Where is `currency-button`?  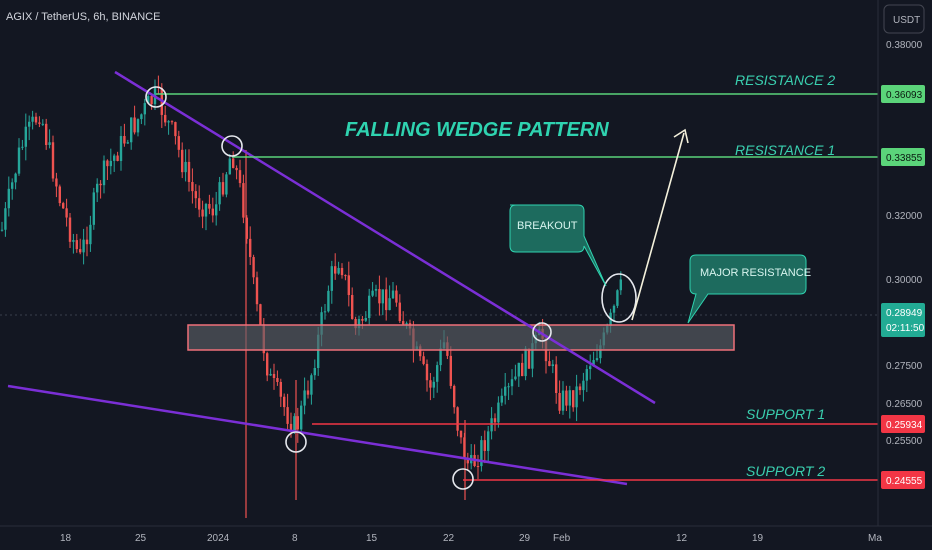
currency-button is located at coordinates (904, 19).